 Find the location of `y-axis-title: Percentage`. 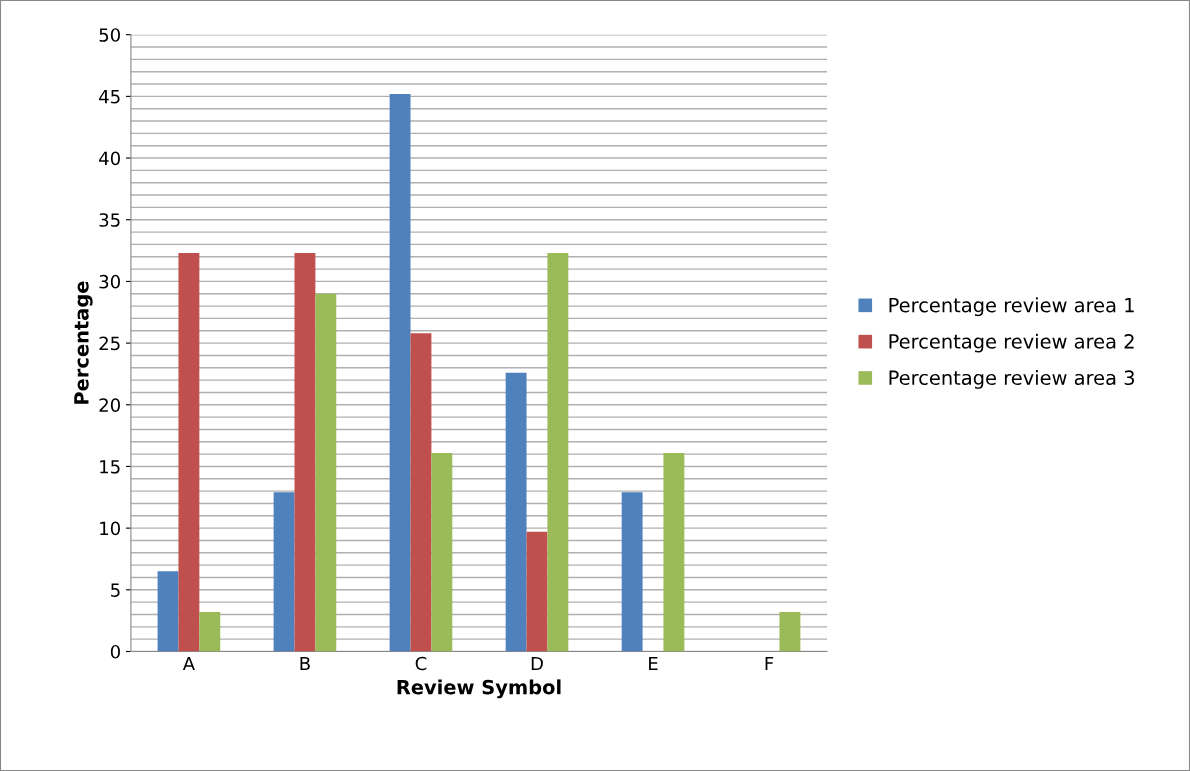

y-axis-title: Percentage is located at coordinates (83, 342).